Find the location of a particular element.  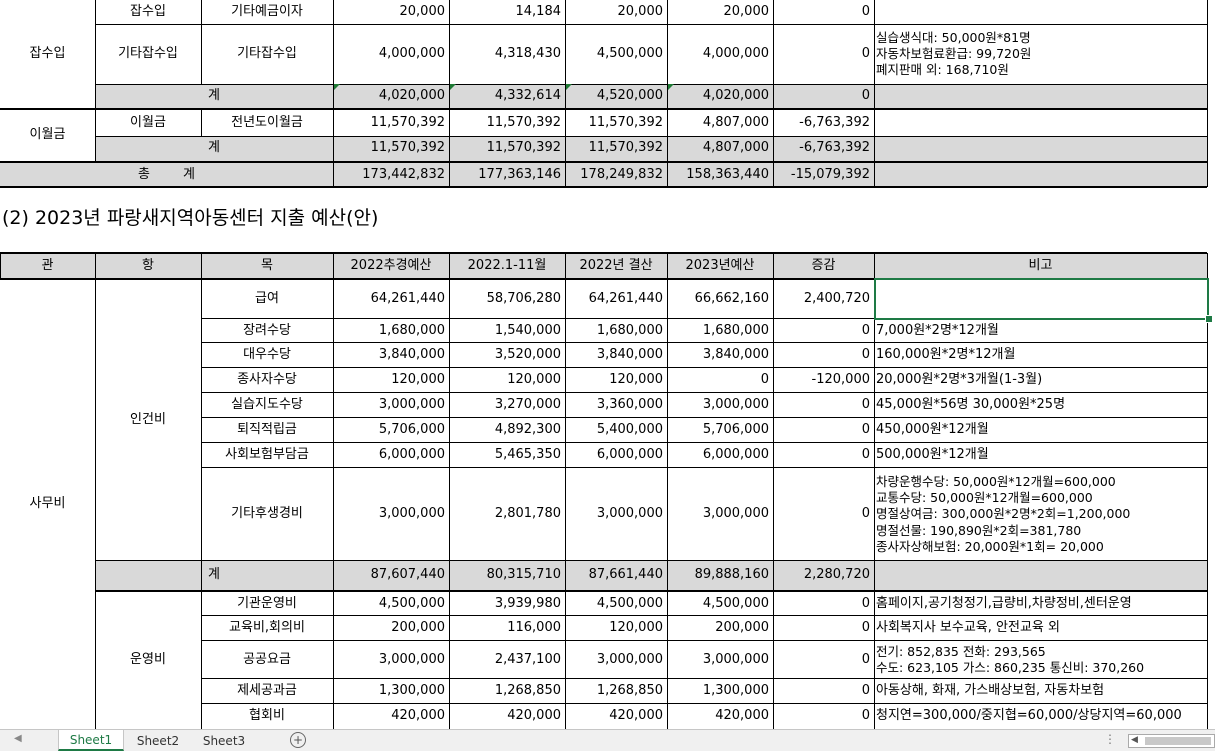

cell-mok: 퇴직적립금 is located at coordinates (267, 430).